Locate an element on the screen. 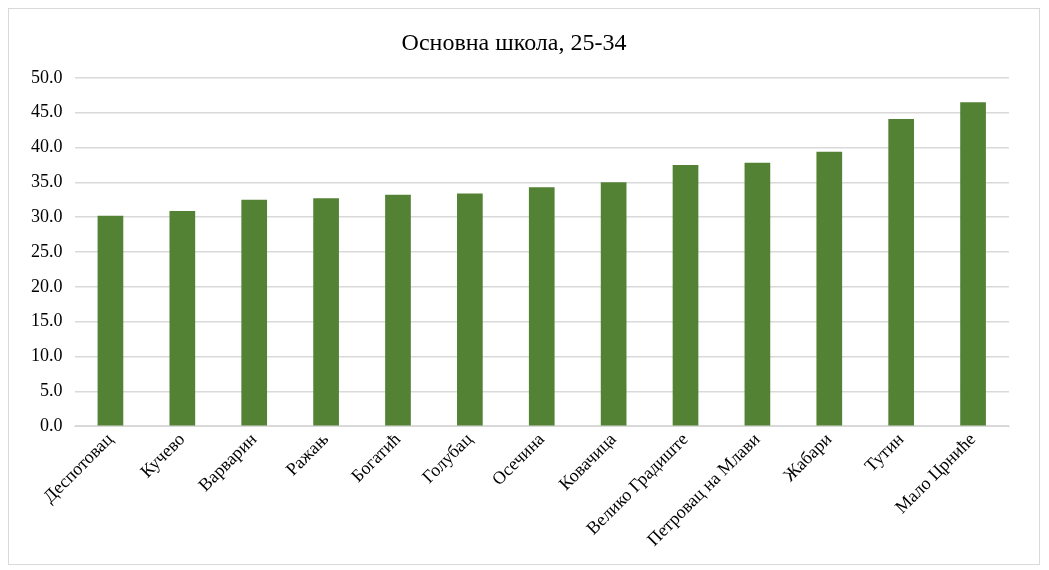  y-tick-label: 50.0 is located at coordinates (47, 76).